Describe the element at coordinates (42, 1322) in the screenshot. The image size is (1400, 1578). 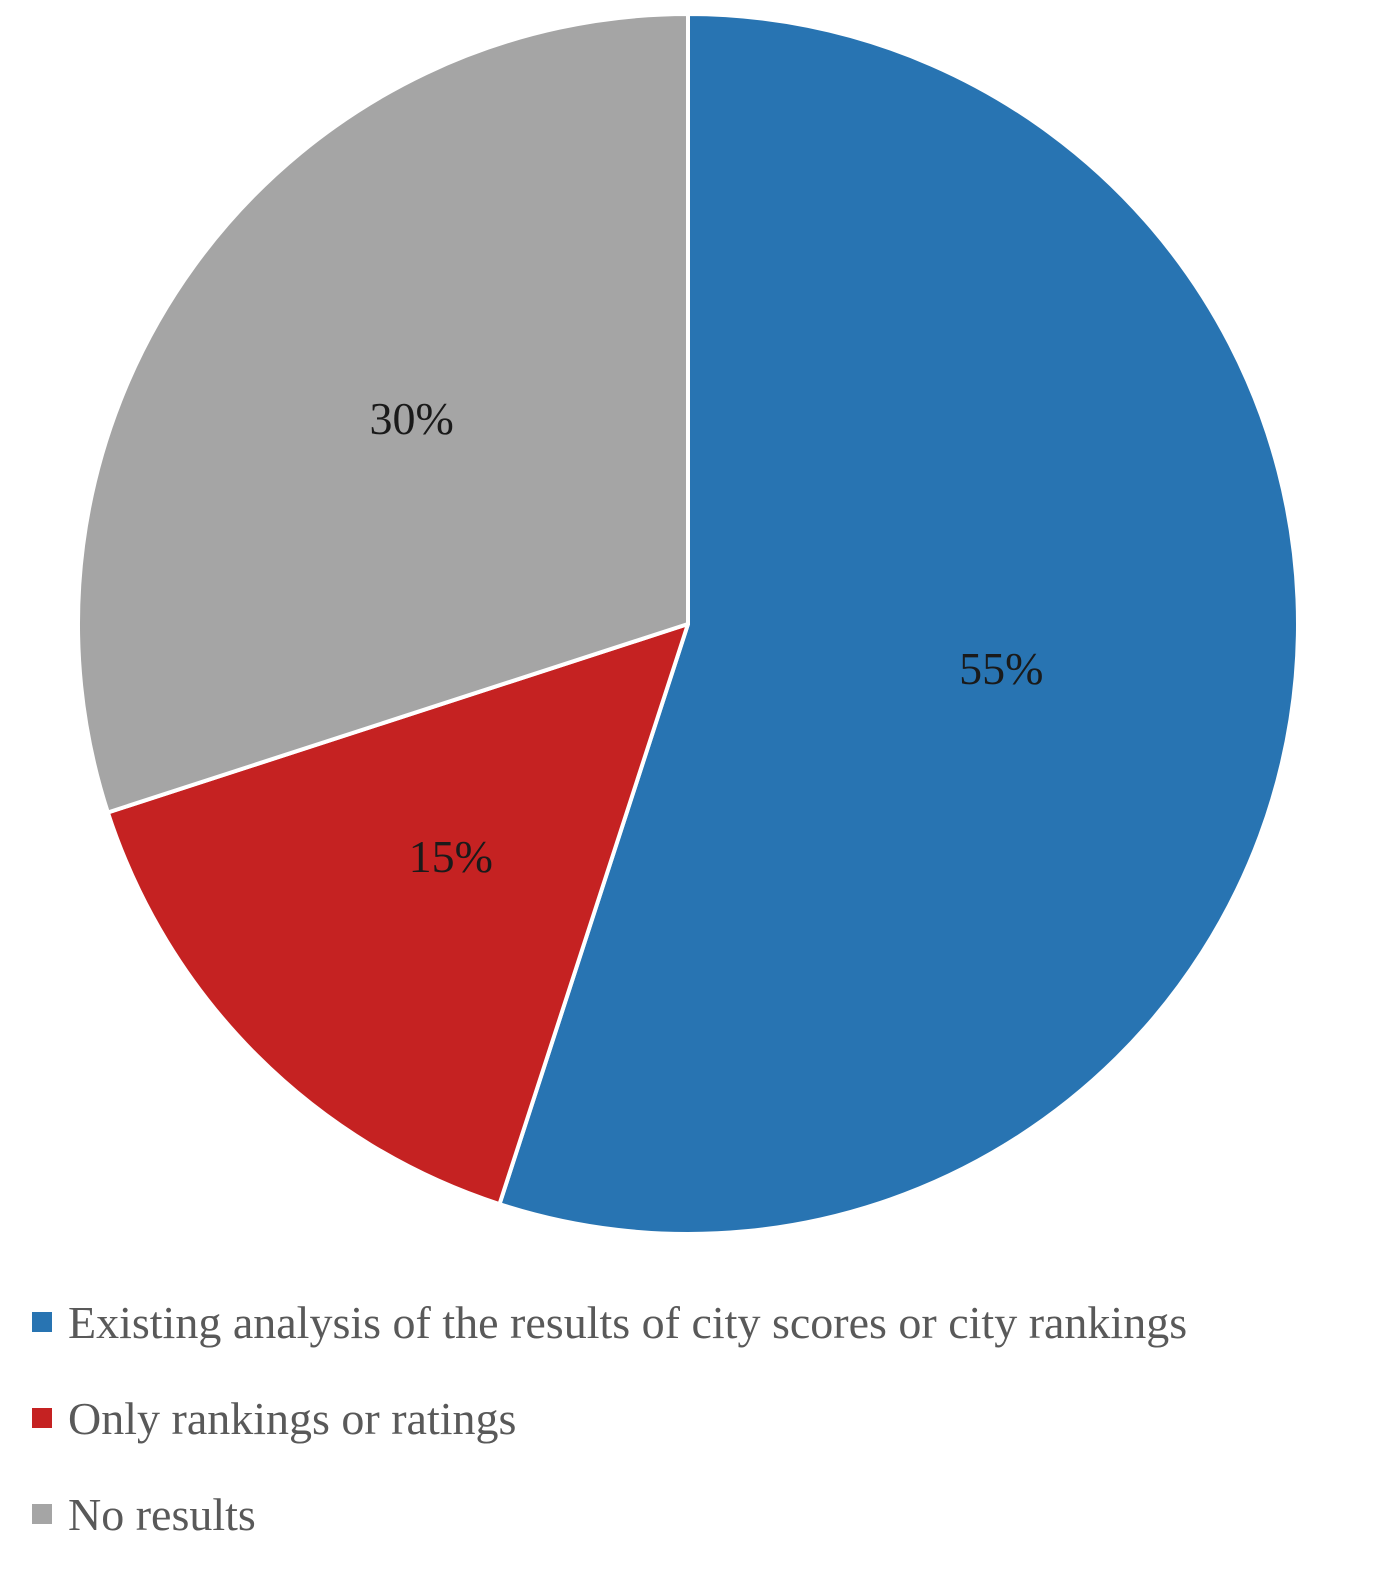
I see `legend-swatch-existing-analysis` at that location.